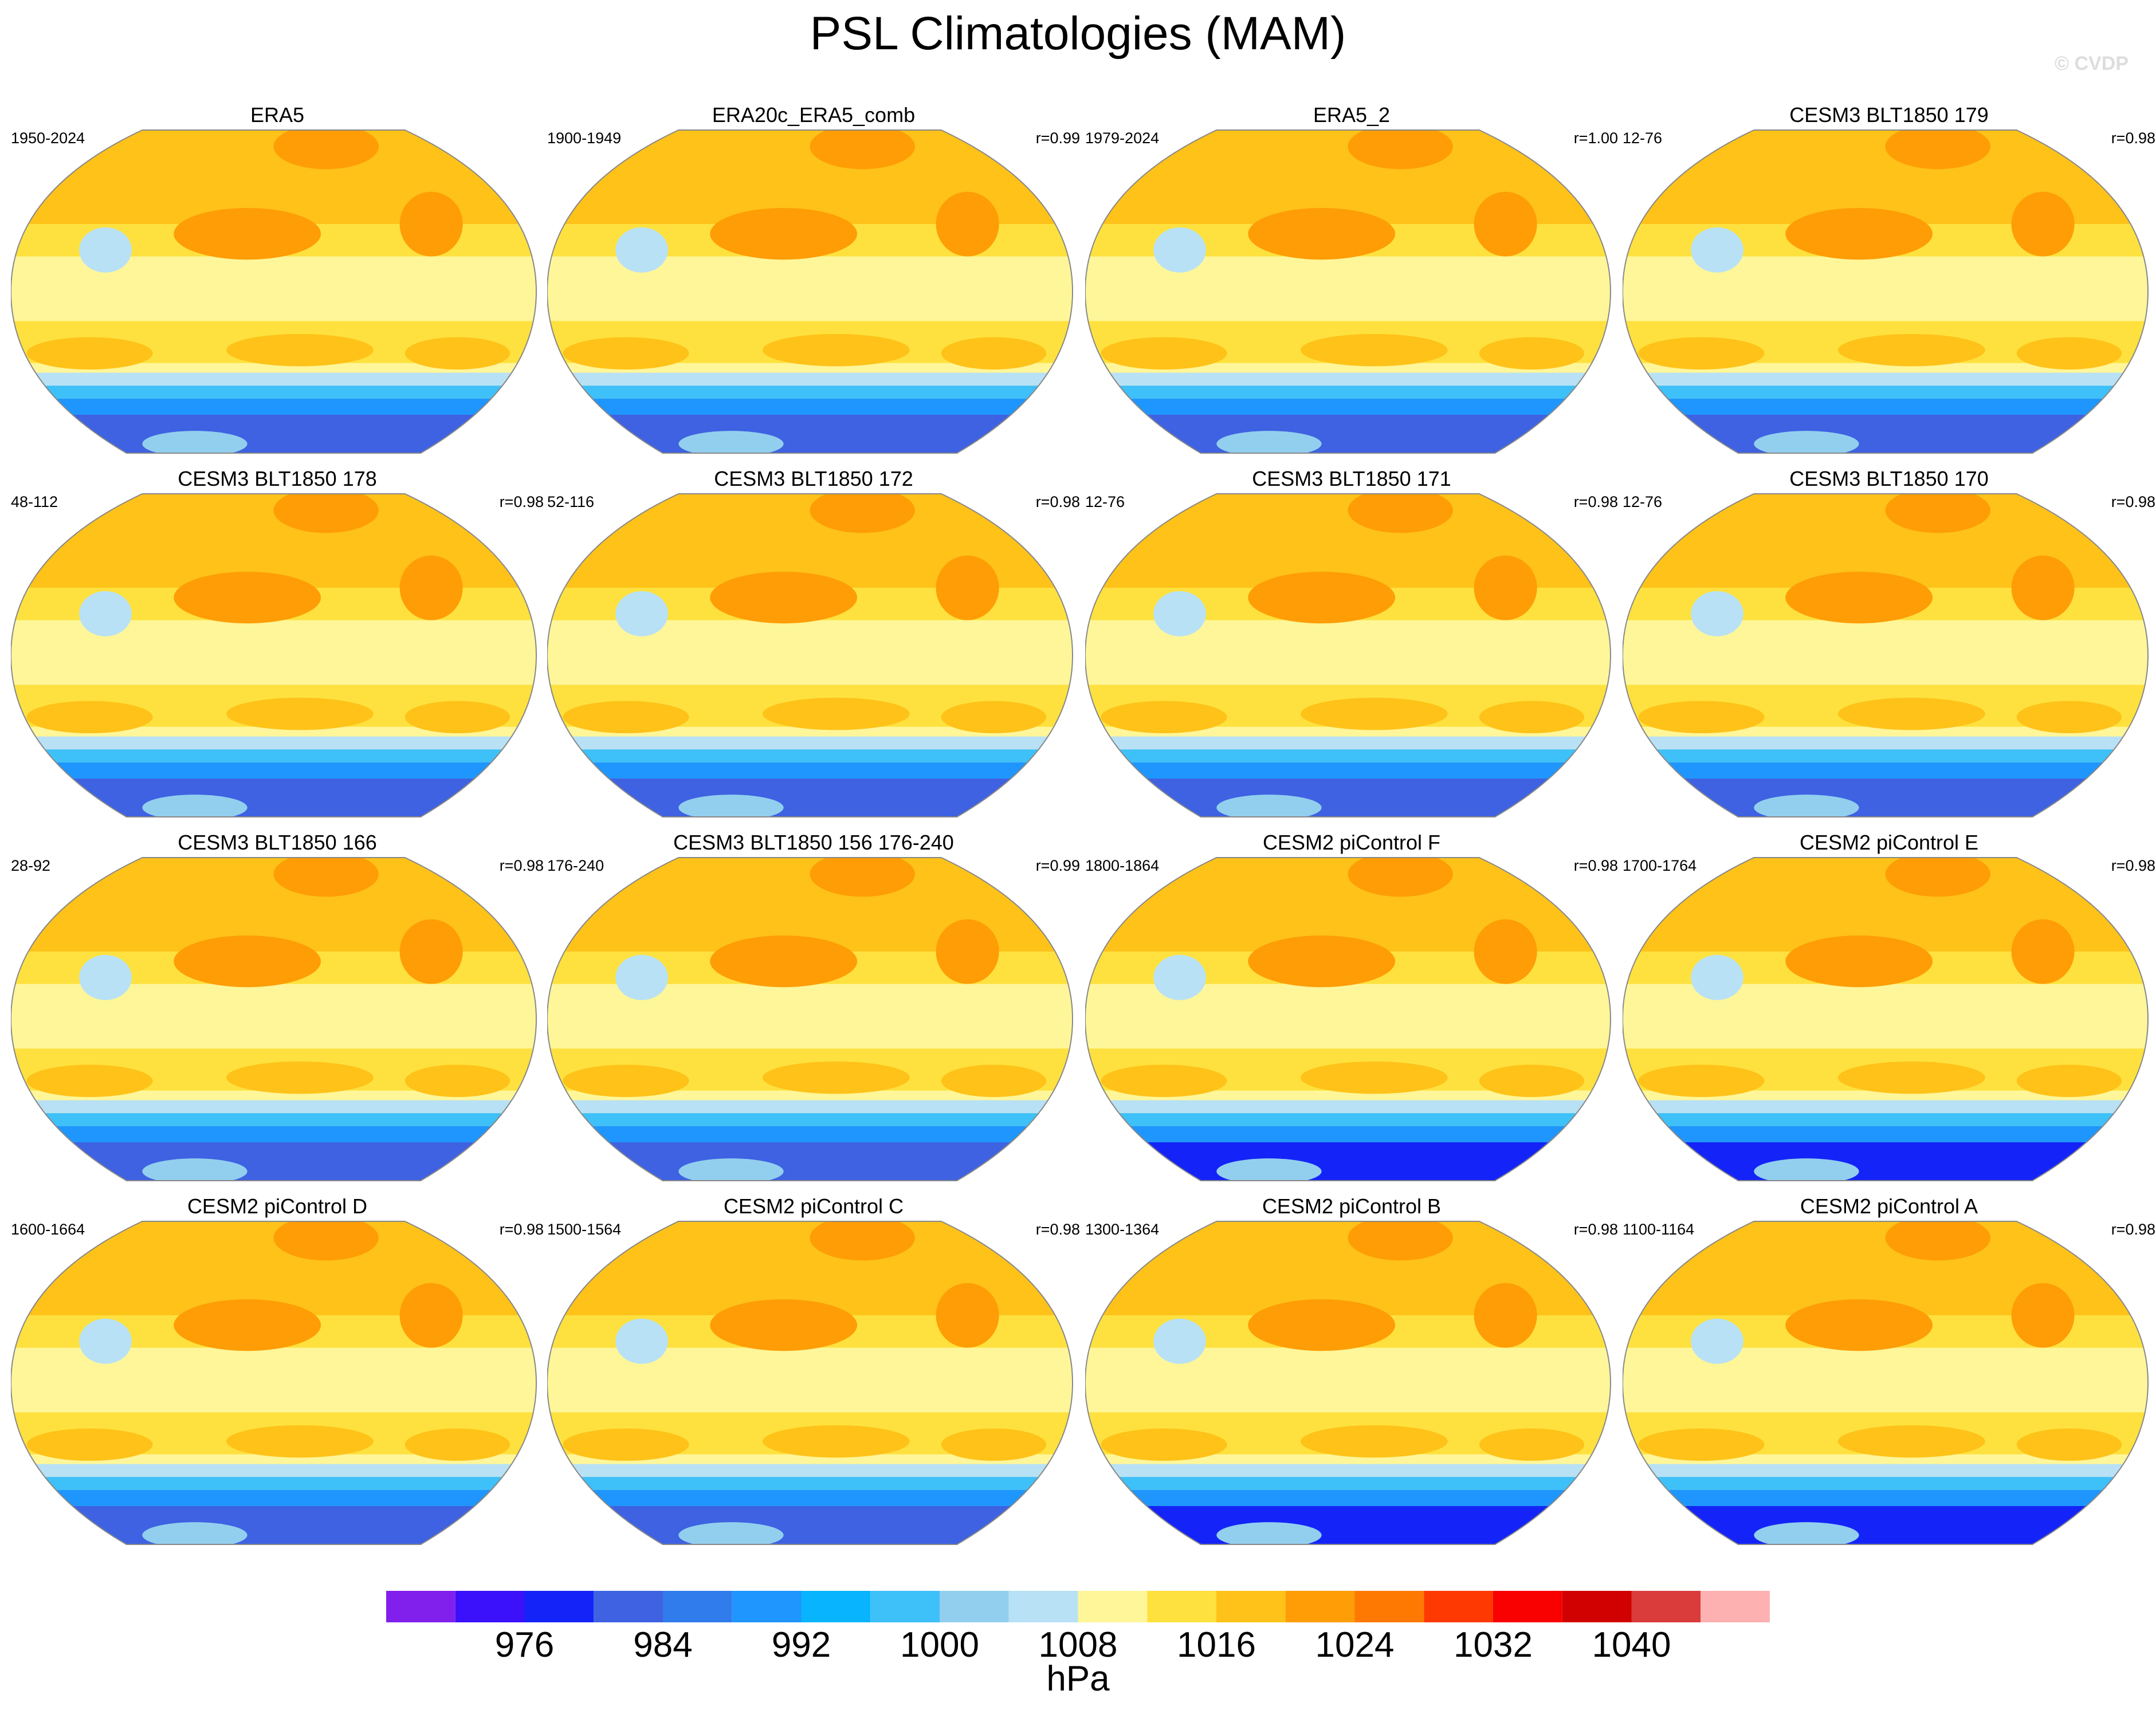 The width and height of the screenshot is (2156, 1714). What do you see at coordinates (584, 1229) in the screenshot?
I see `panel-years: 1500-1564` at bounding box center [584, 1229].